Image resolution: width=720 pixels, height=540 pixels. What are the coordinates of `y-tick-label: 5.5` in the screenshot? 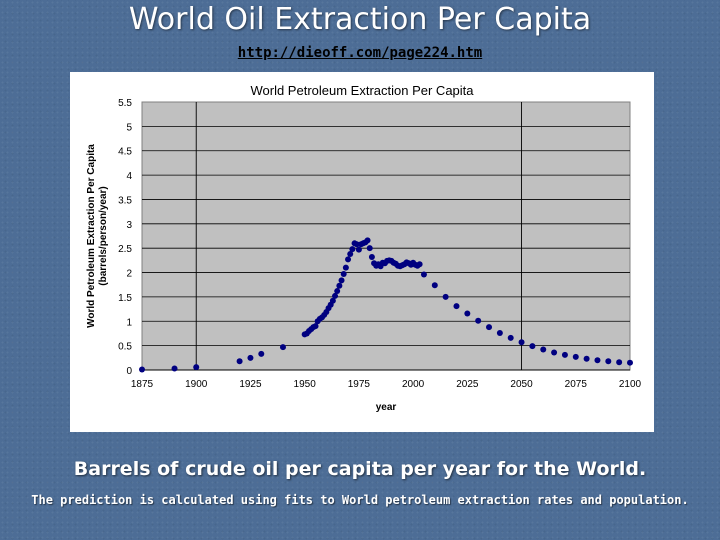 It's located at (125, 103).